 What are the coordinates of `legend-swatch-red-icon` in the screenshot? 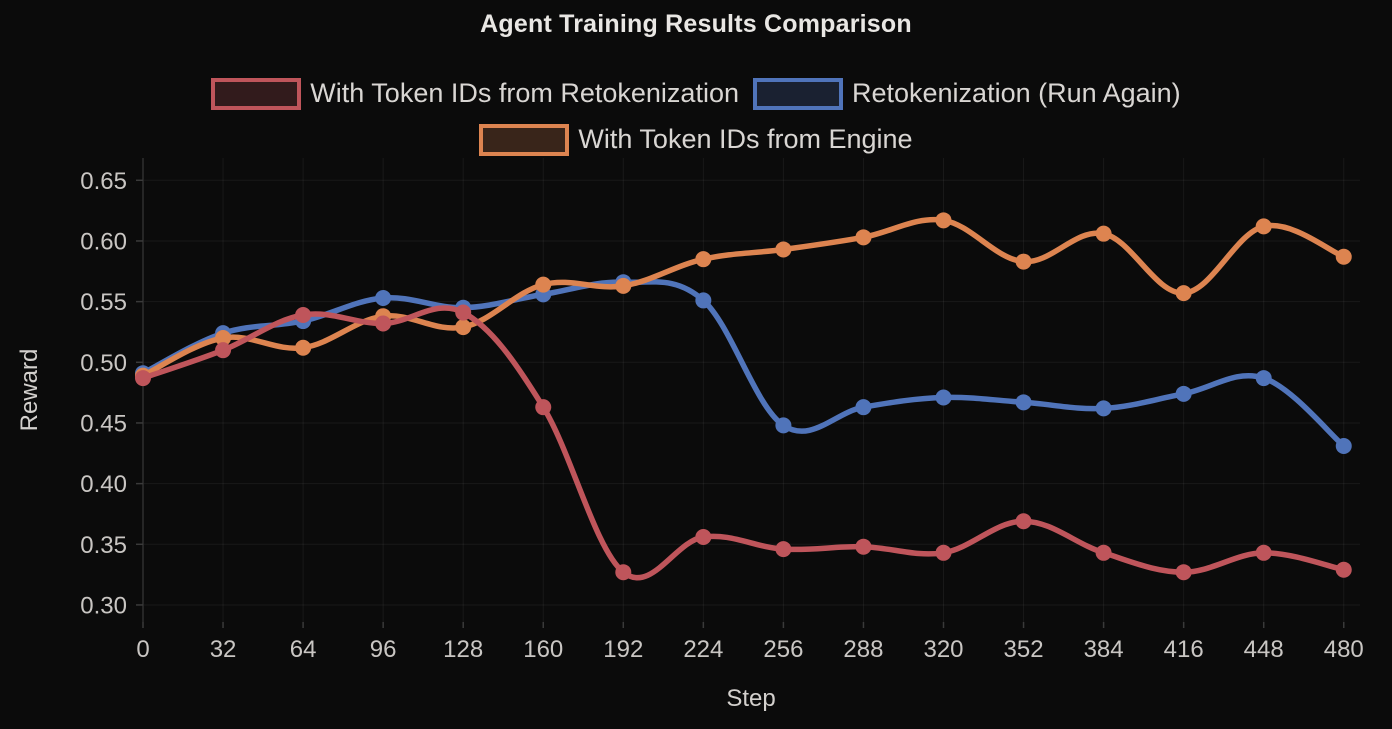 It's located at (256, 94).